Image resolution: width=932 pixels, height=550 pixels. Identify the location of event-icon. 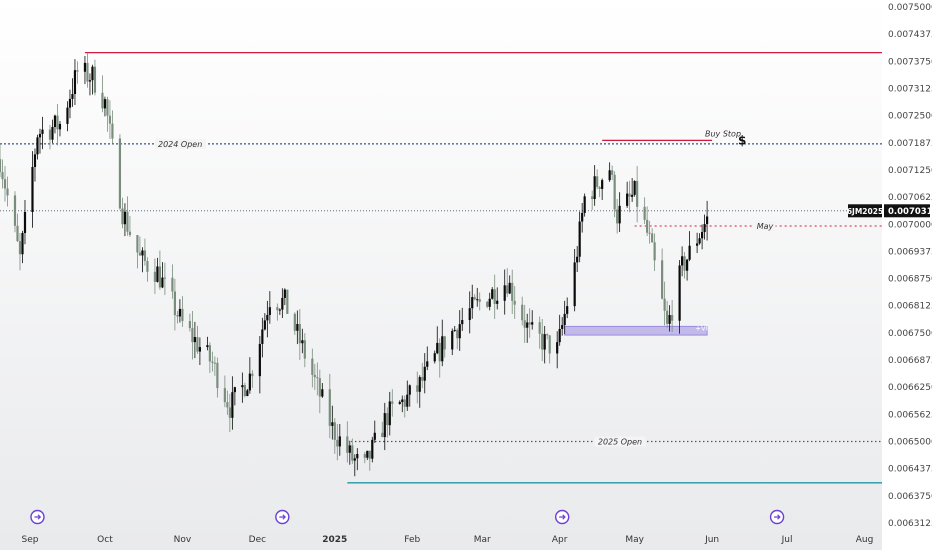
(37, 517).